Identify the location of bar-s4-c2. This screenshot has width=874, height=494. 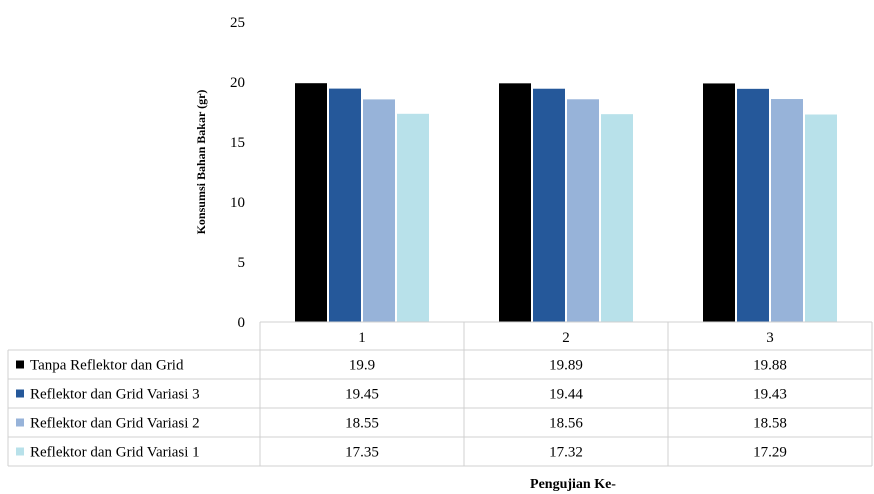
(617, 218).